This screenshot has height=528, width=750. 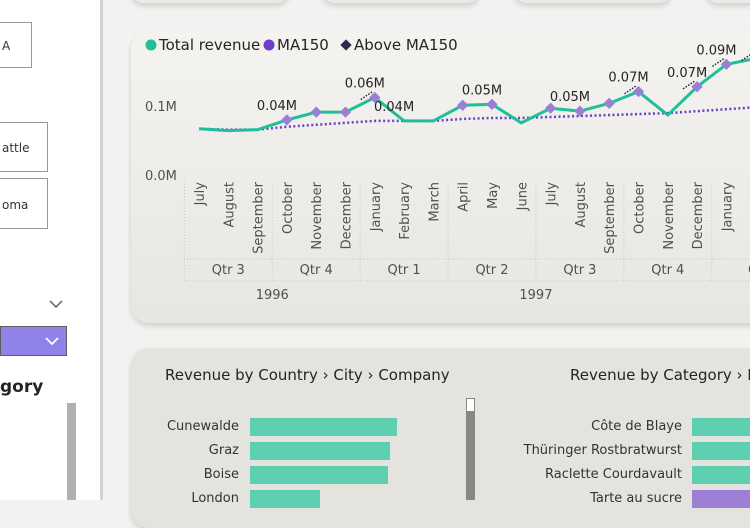 I want to click on data-label: 0.09M, so click(x=716, y=50).